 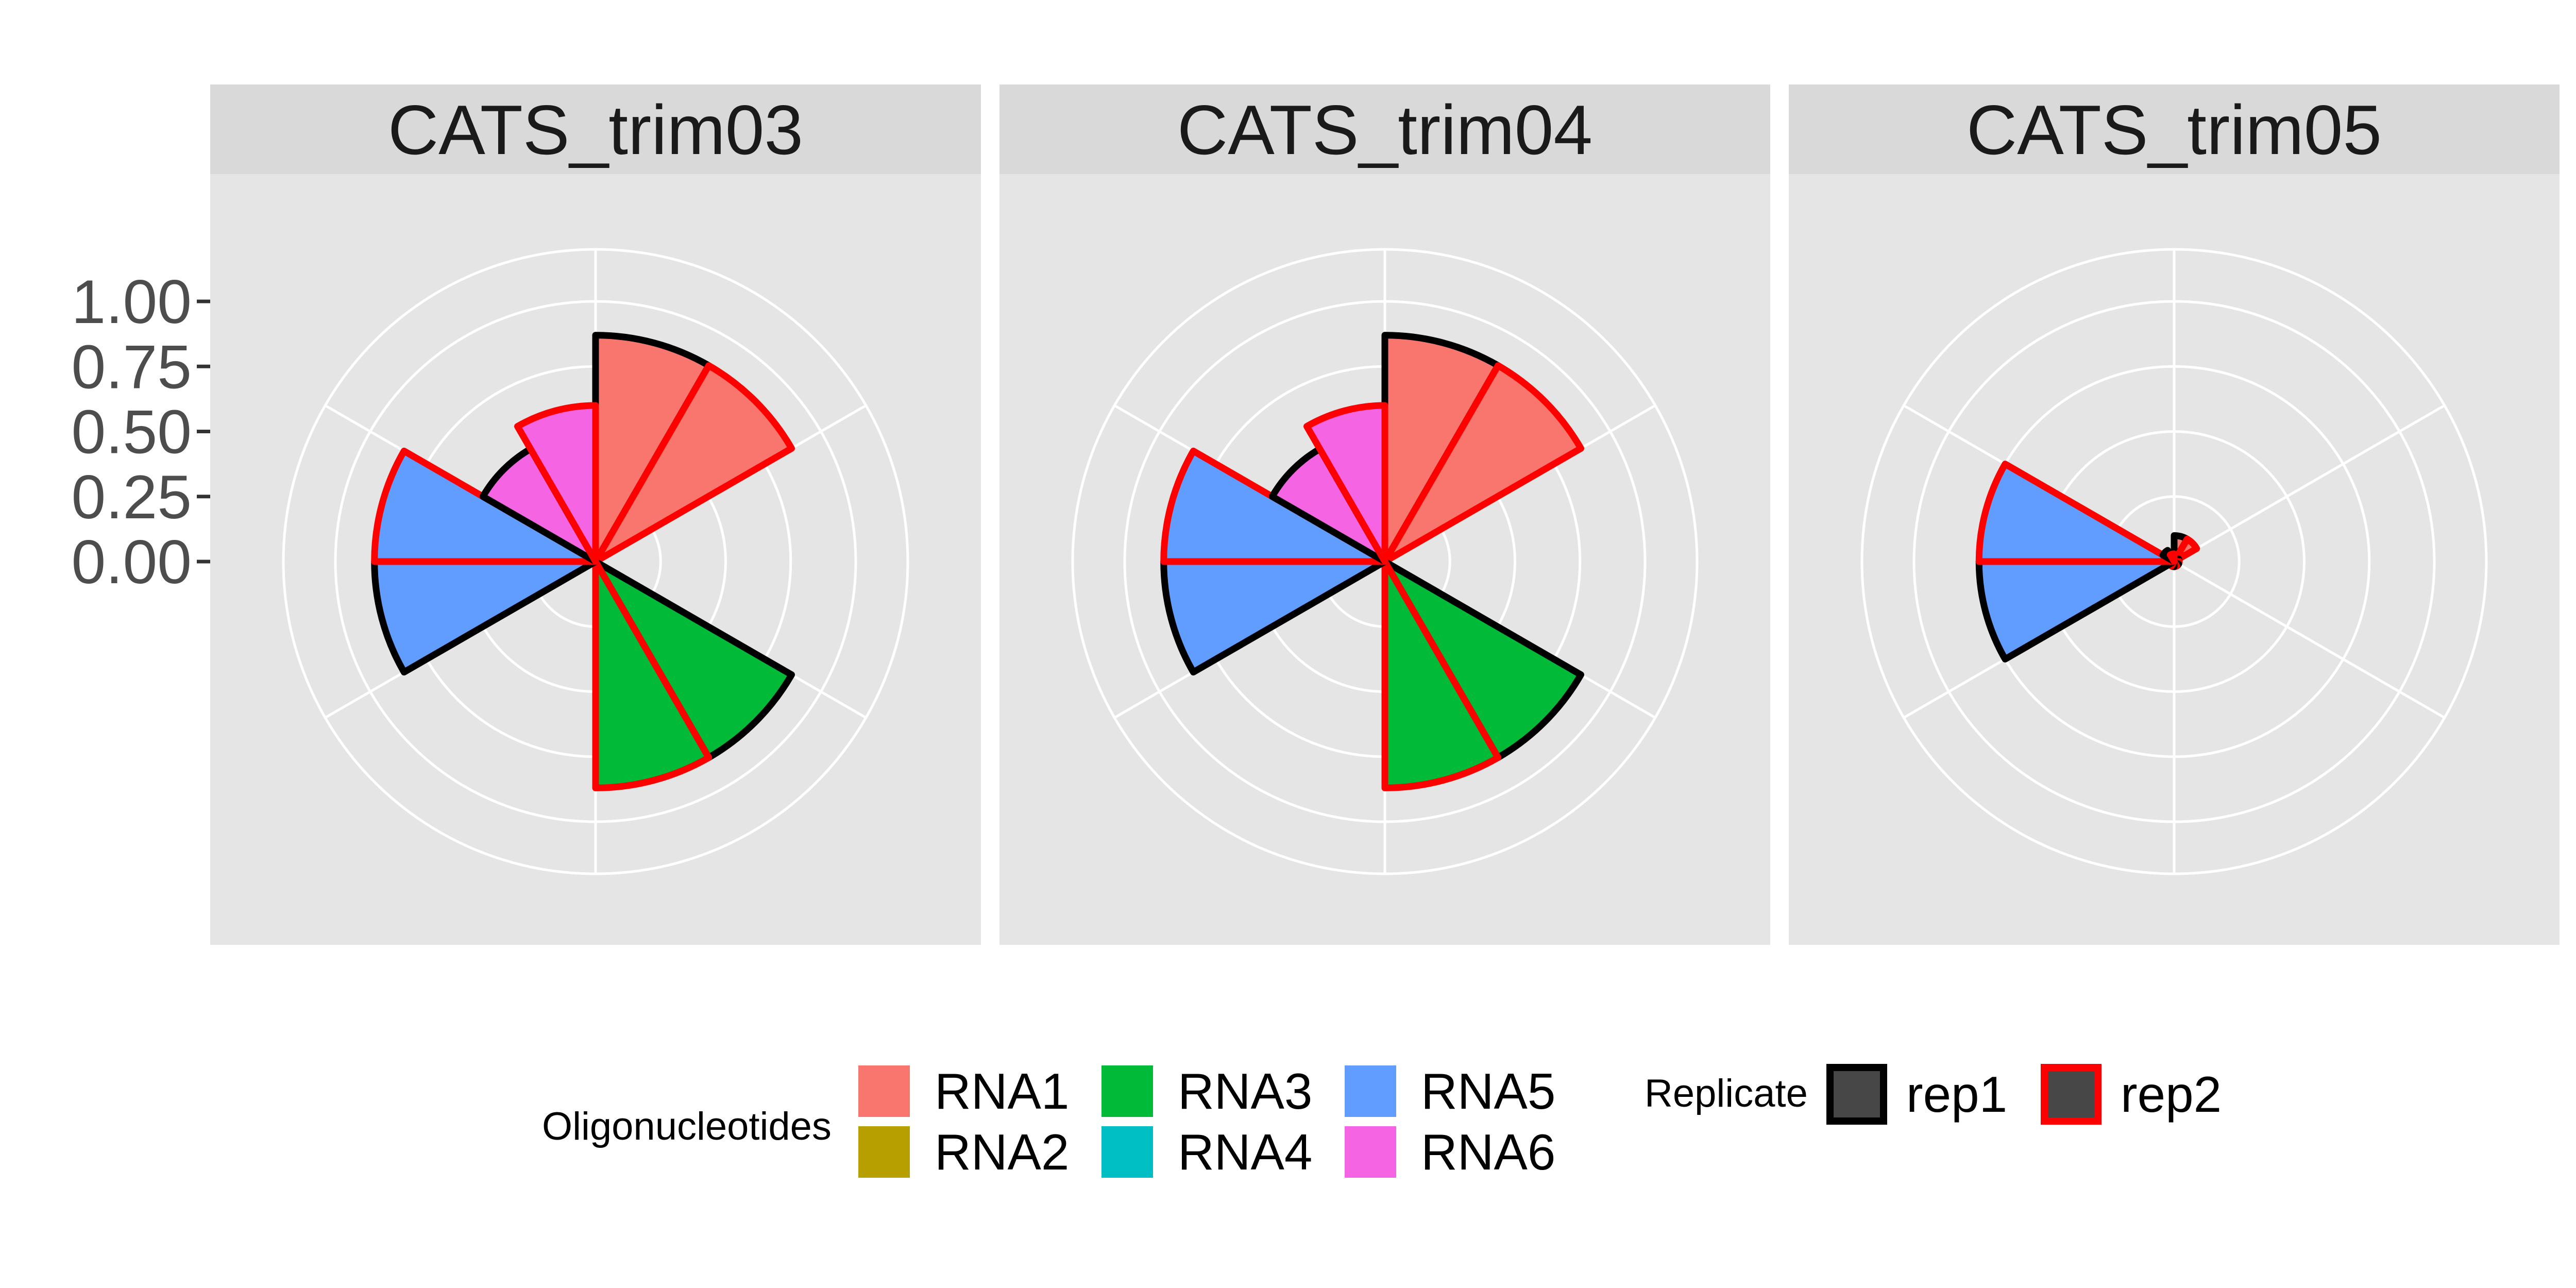 I want to click on facet-title: CATS_trim03, so click(x=595, y=130).